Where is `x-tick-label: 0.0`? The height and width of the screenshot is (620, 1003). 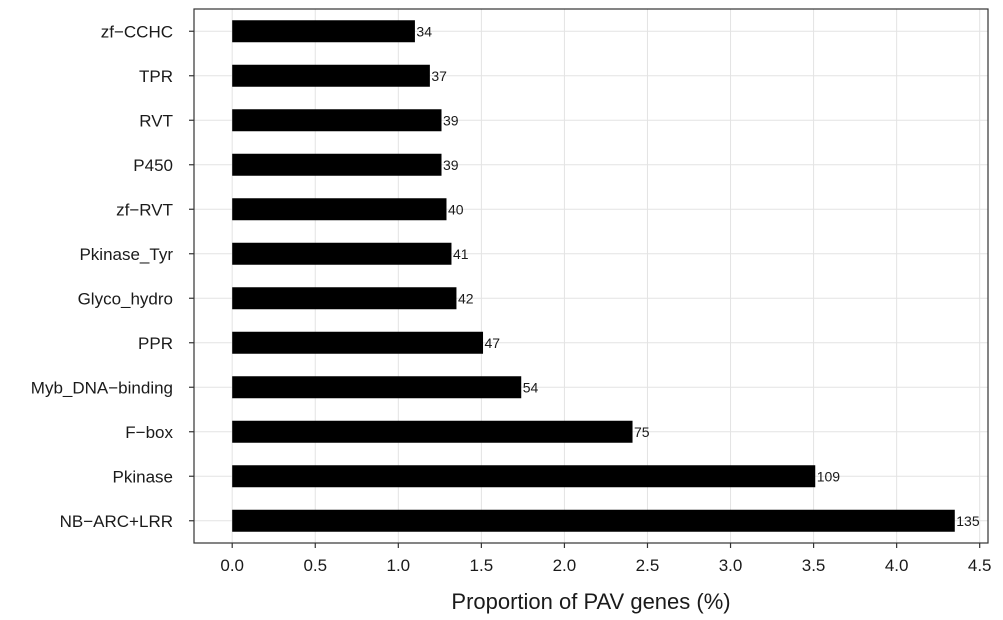
x-tick-label: 0.0 is located at coordinates (232, 565).